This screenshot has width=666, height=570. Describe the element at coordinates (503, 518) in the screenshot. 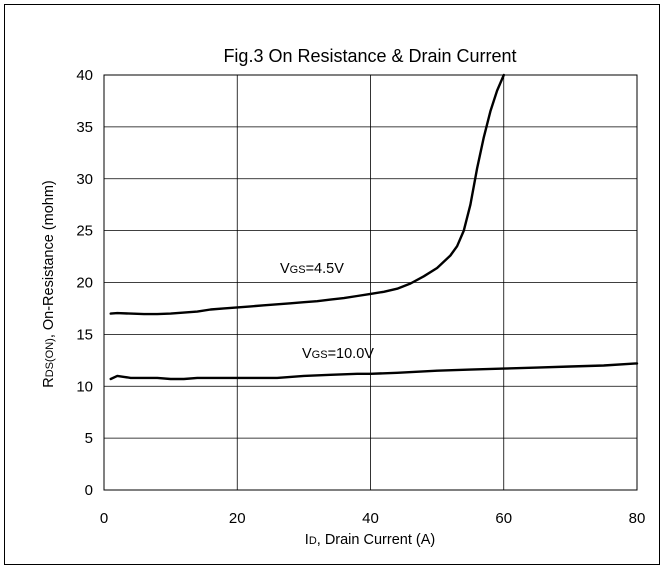

I see `x-tick-label: 60` at that location.